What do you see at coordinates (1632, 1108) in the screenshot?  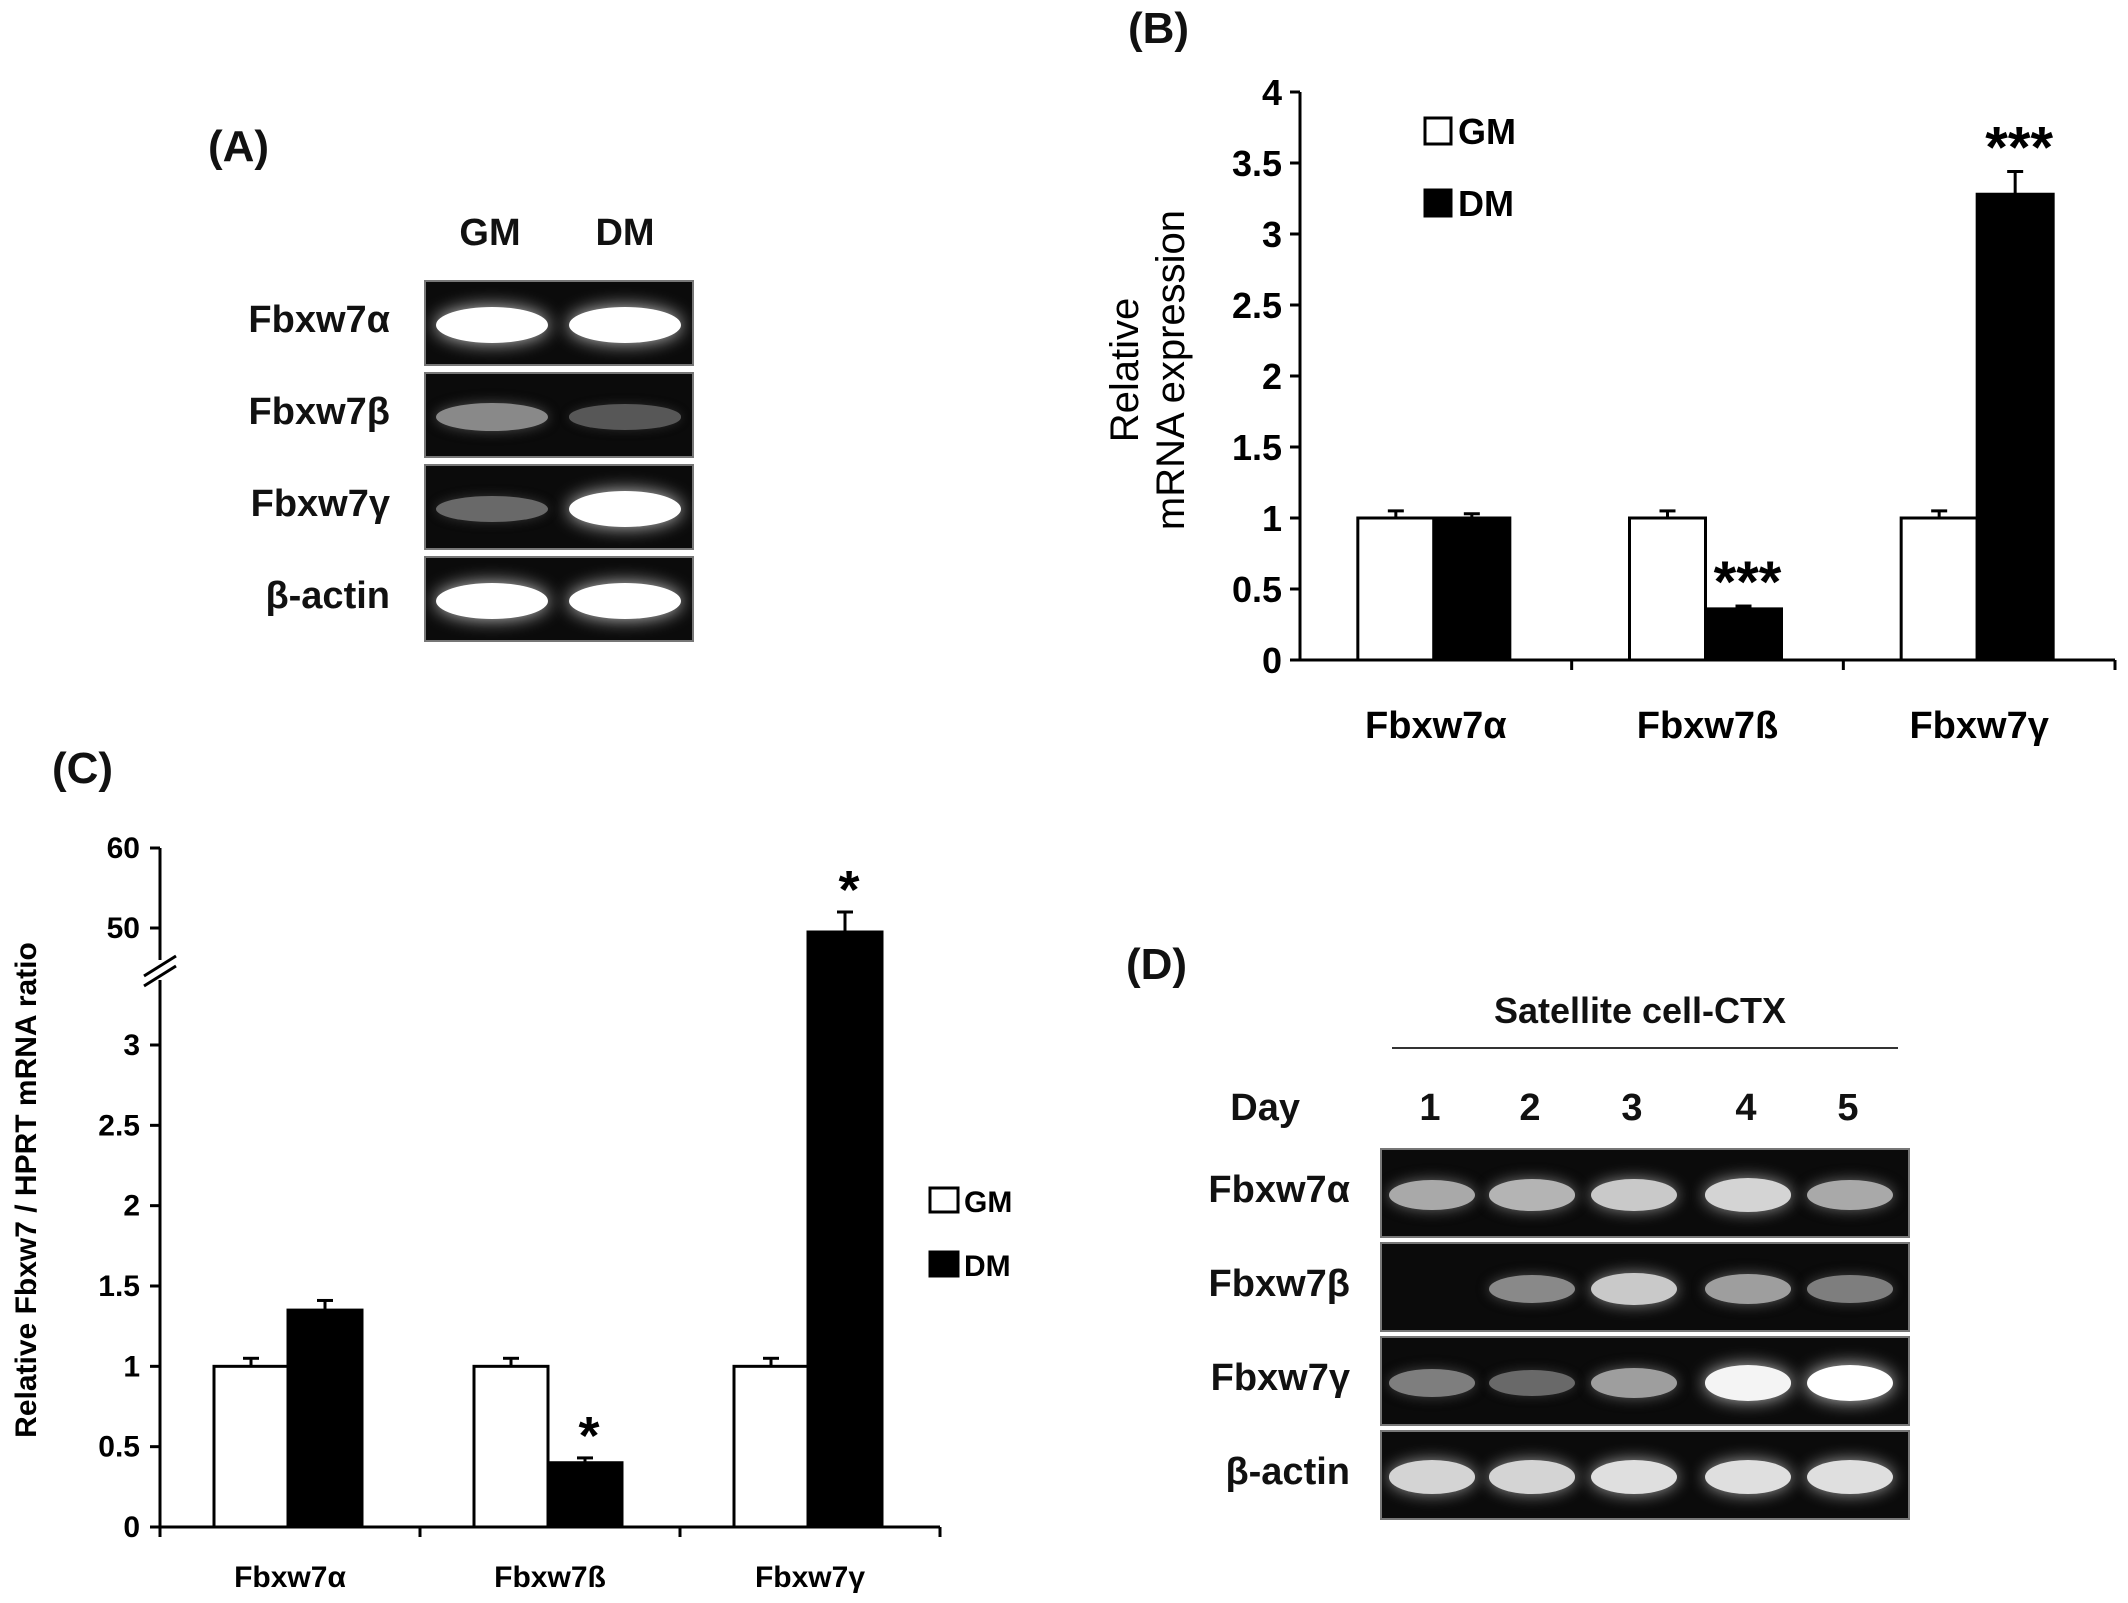 I see `gel-d-day-3: 3` at bounding box center [1632, 1108].